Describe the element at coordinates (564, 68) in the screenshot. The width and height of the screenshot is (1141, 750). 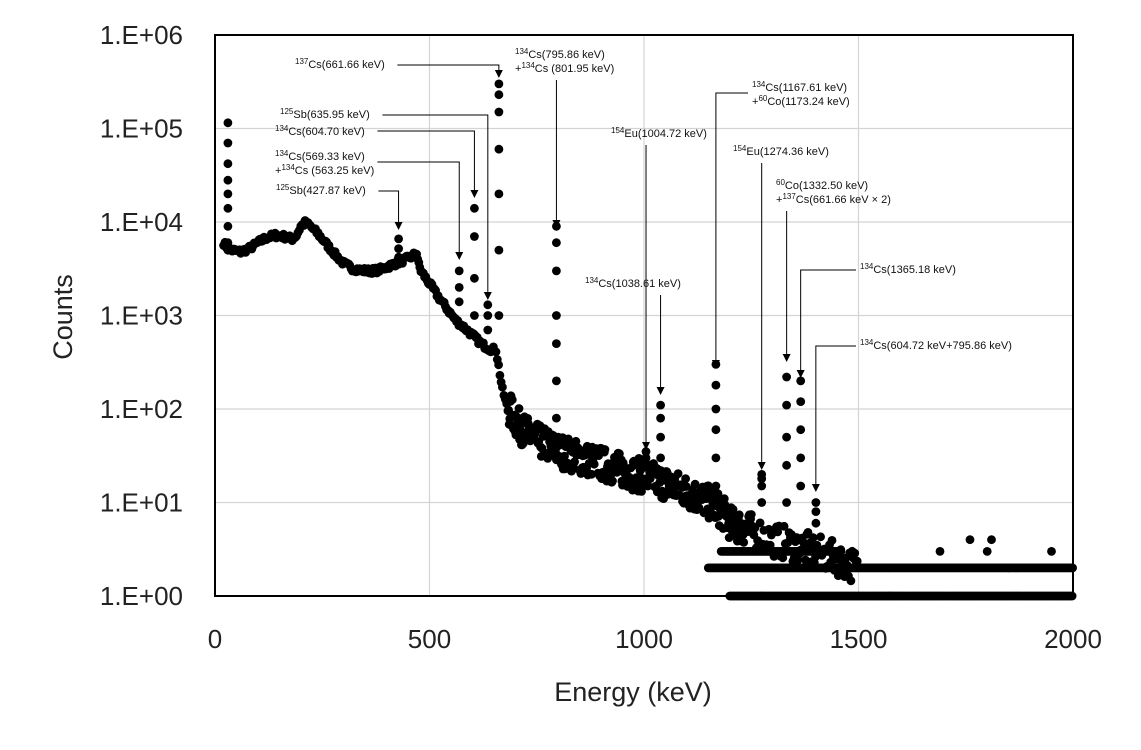
I see `peak-label-line2: +134Cs (801.95 keV)` at that location.